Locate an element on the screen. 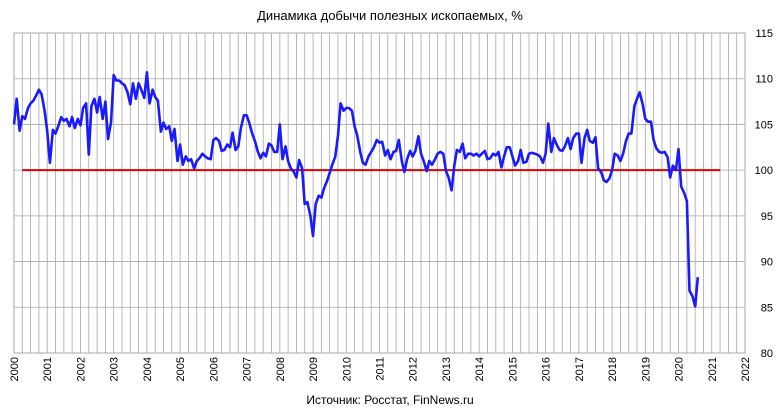 This screenshot has height=412, width=780. chart-title: Динамика добычи полезных ископаемых, % is located at coordinates (390, 15).